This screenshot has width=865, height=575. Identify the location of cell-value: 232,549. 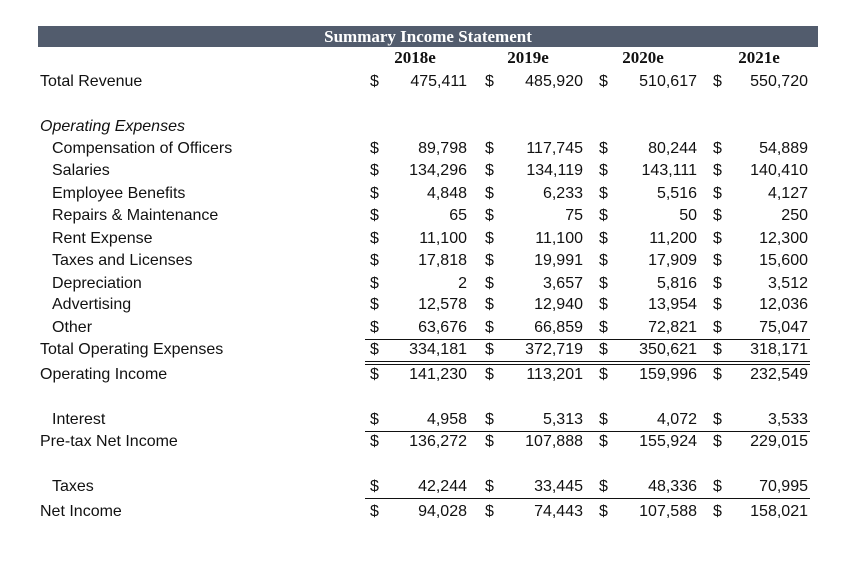
(779, 374).